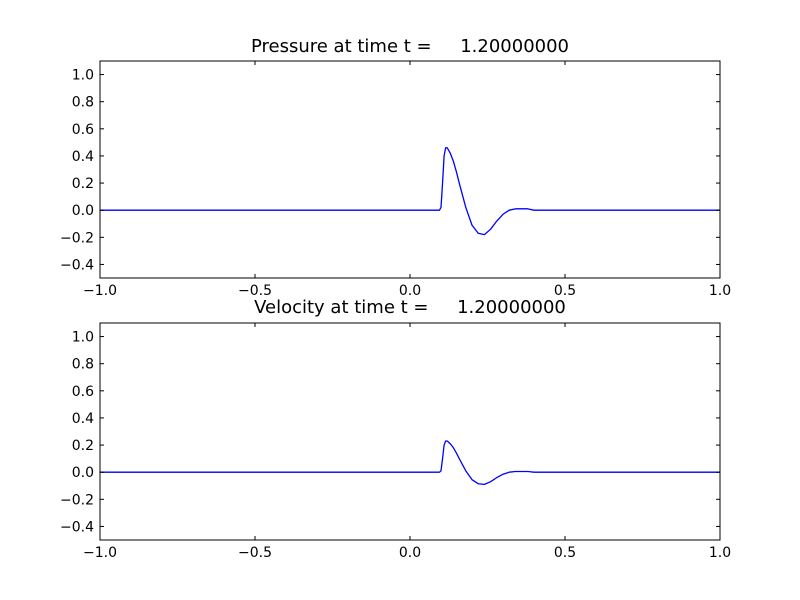 This screenshot has height=600, width=800. I want to click on velocity-xtick-label: −1.0, so click(100, 553).